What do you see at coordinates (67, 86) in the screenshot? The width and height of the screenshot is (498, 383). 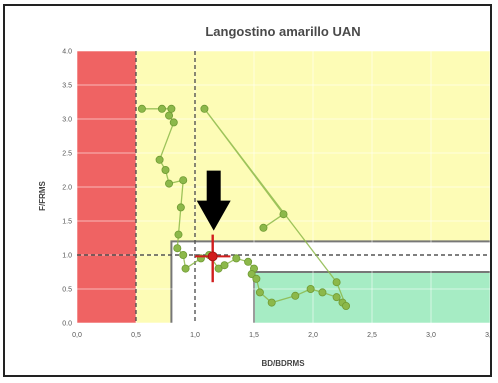 I see `y-tick-label: 3.5` at bounding box center [67, 86].